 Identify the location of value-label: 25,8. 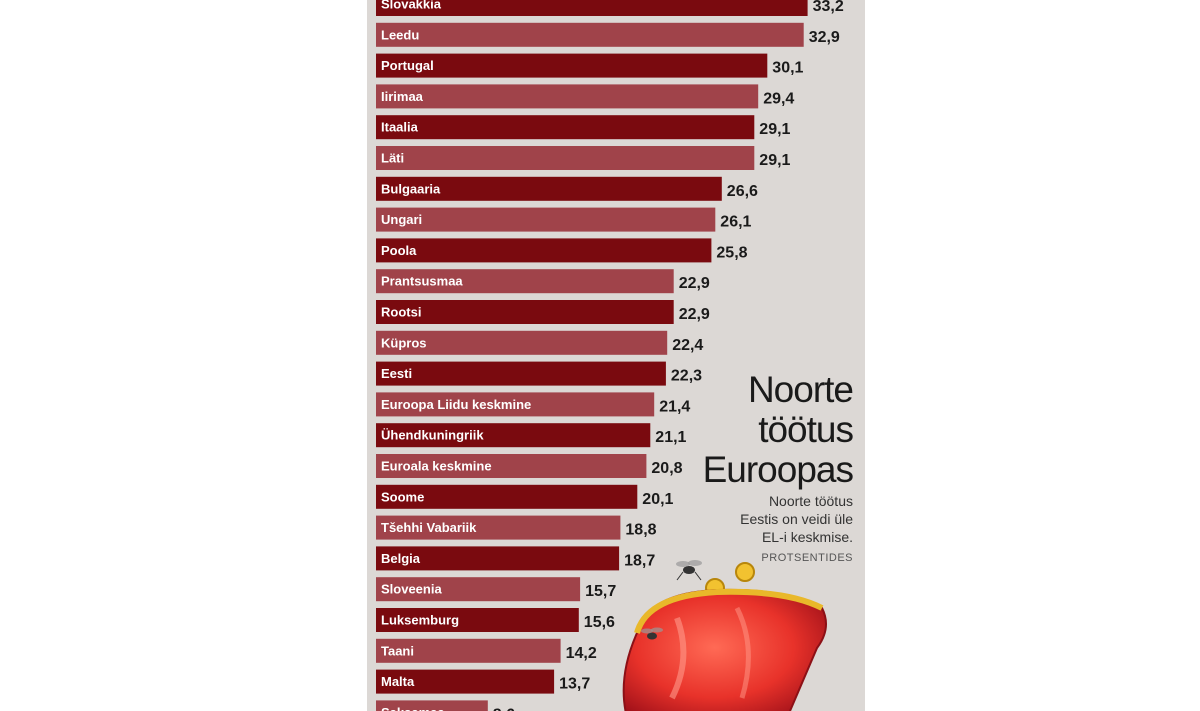
(731, 252).